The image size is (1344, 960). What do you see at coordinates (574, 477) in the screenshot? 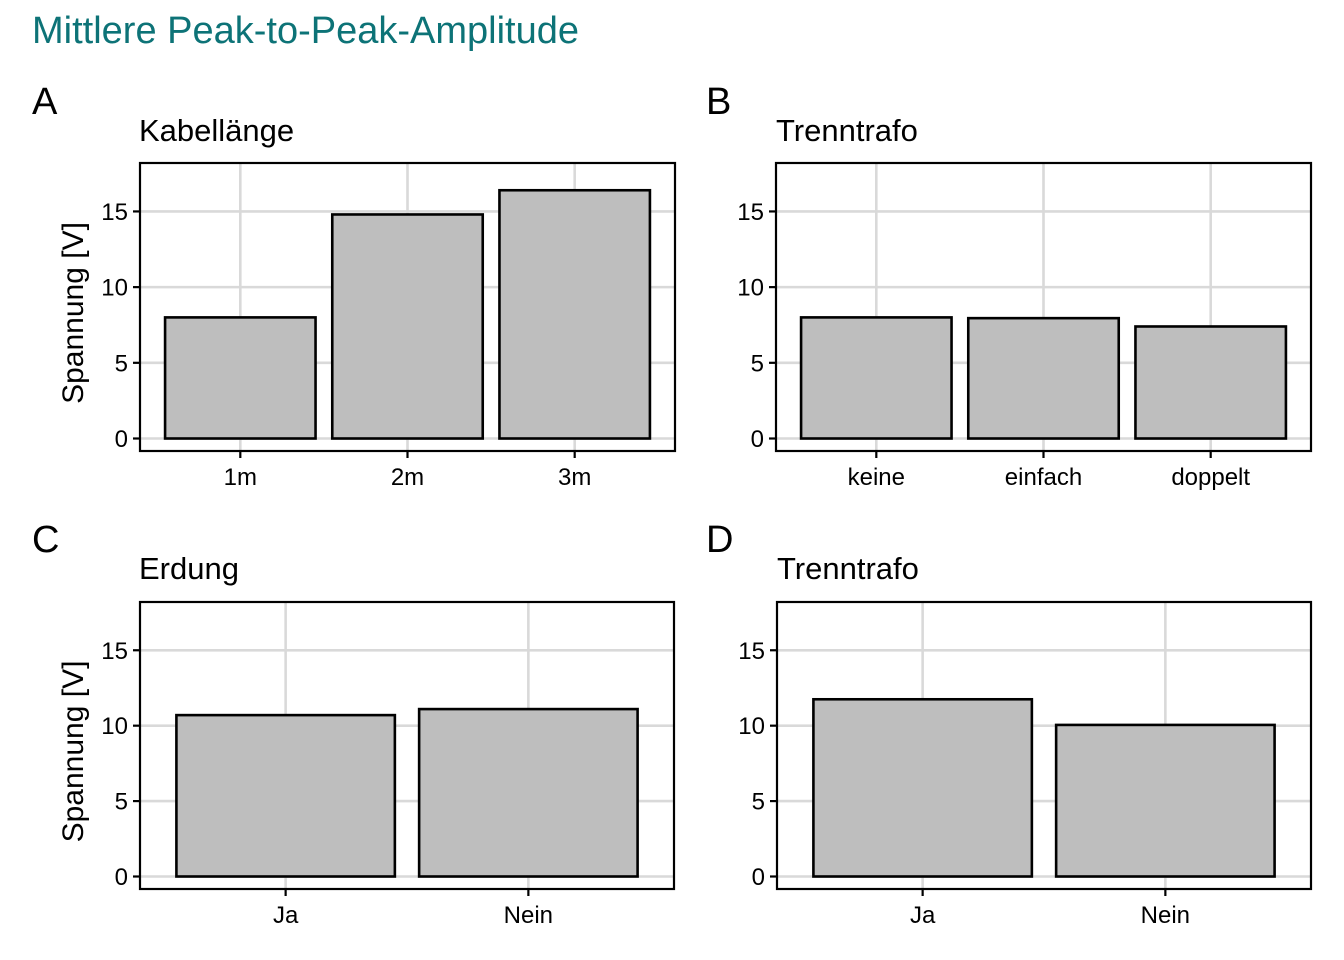
I see `x-tick-label: 3m` at bounding box center [574, 477].